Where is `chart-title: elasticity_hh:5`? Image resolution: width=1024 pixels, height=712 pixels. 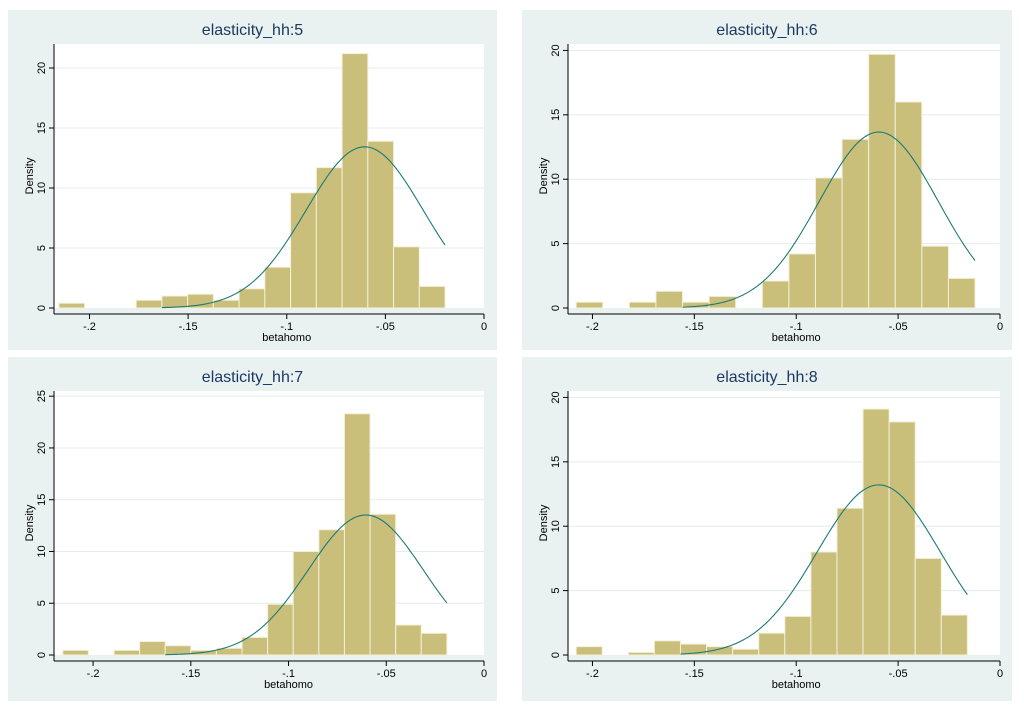 chart-title: elasticity_hh:5 is located at coordinates (252, 30).